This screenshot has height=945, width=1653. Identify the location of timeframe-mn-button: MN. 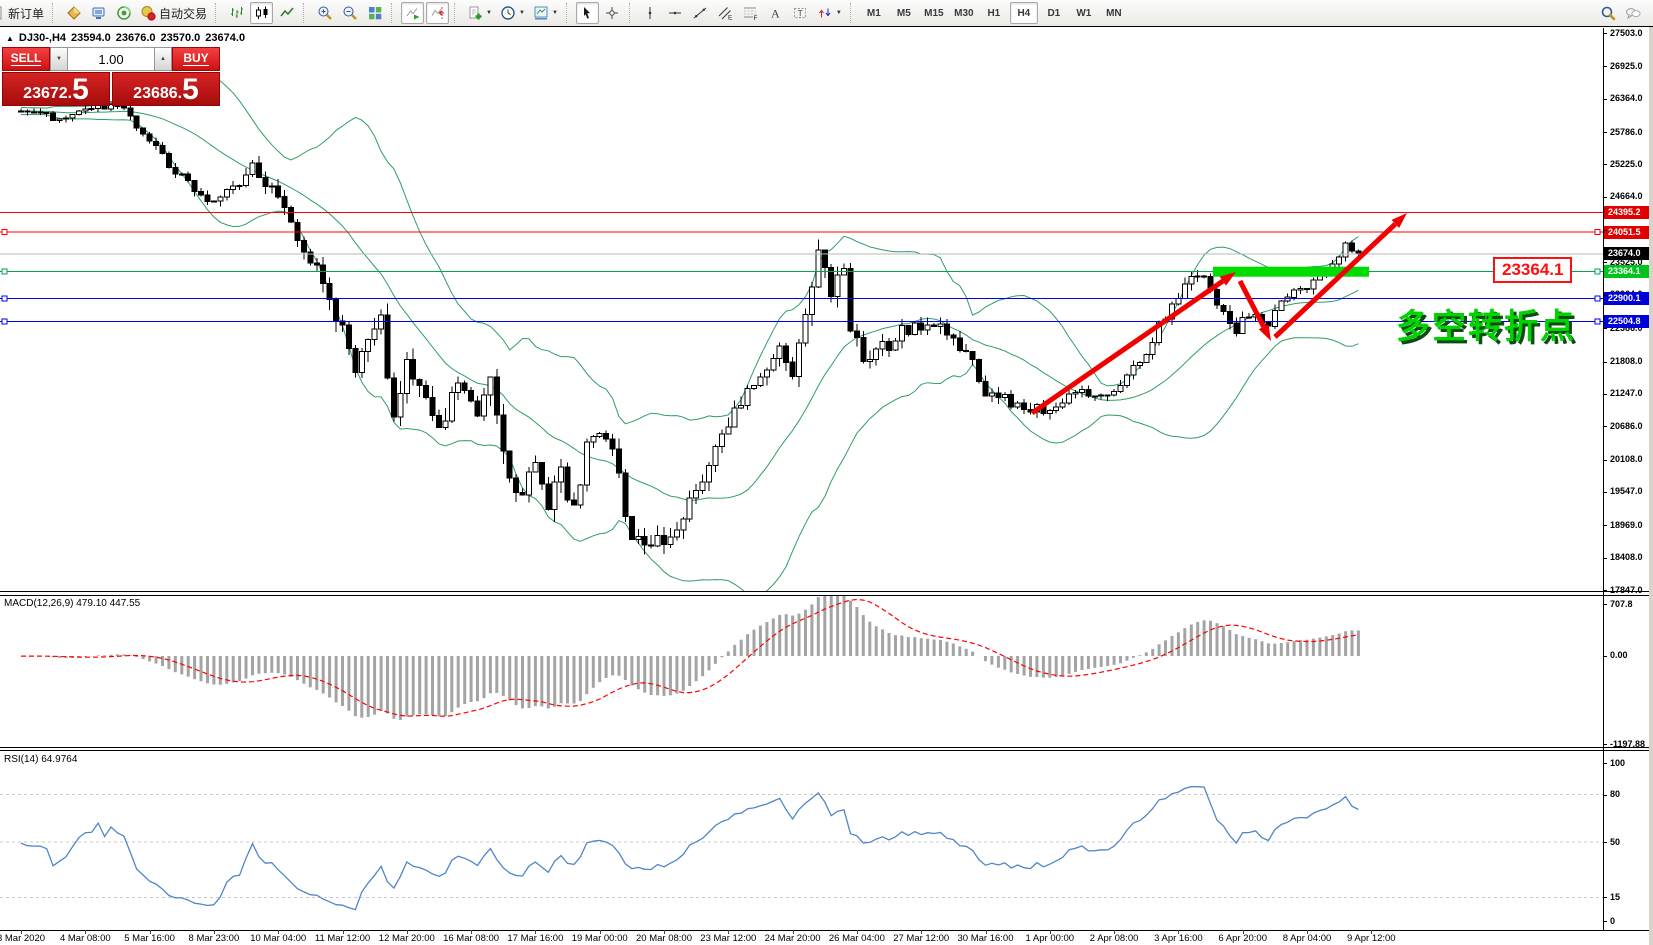
(1114, 13).